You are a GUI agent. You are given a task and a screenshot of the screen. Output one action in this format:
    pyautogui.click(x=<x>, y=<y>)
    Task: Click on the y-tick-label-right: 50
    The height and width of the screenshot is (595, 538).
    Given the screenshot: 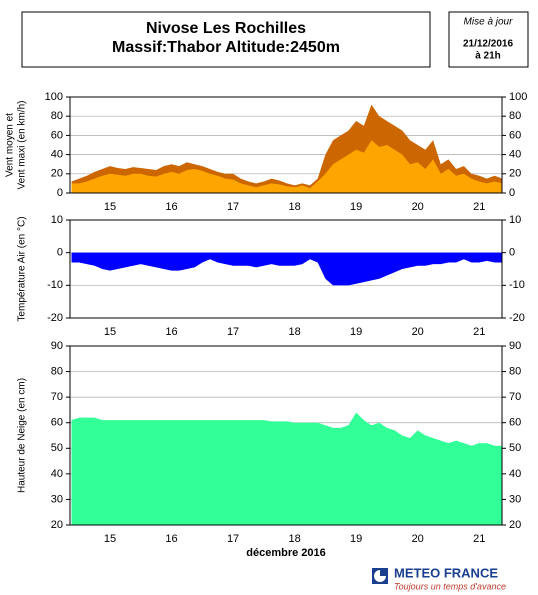 What is the action you would take?
    pyautogui.click(x=515, y=448)
    